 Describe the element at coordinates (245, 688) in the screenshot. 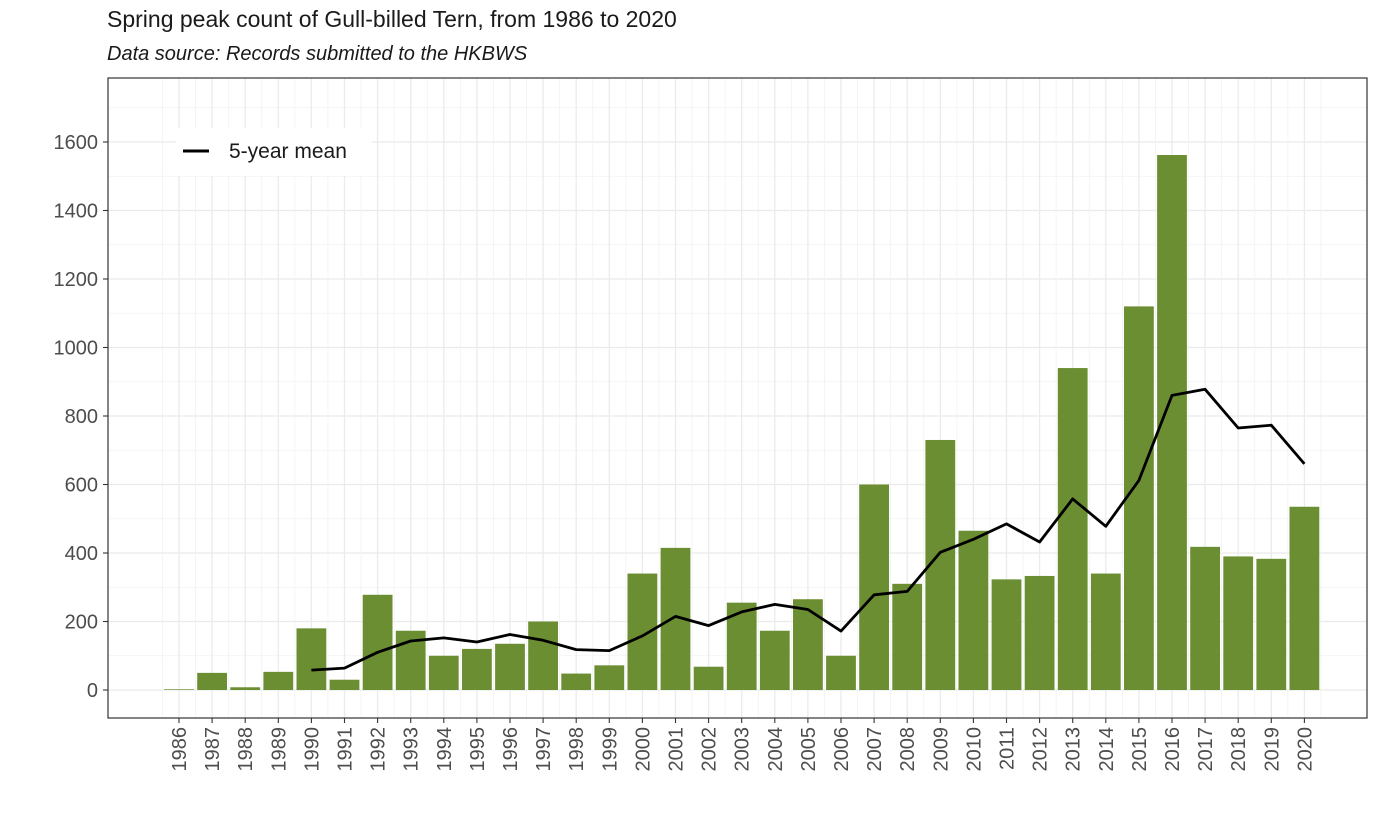

I see `bar-1988` at that location.